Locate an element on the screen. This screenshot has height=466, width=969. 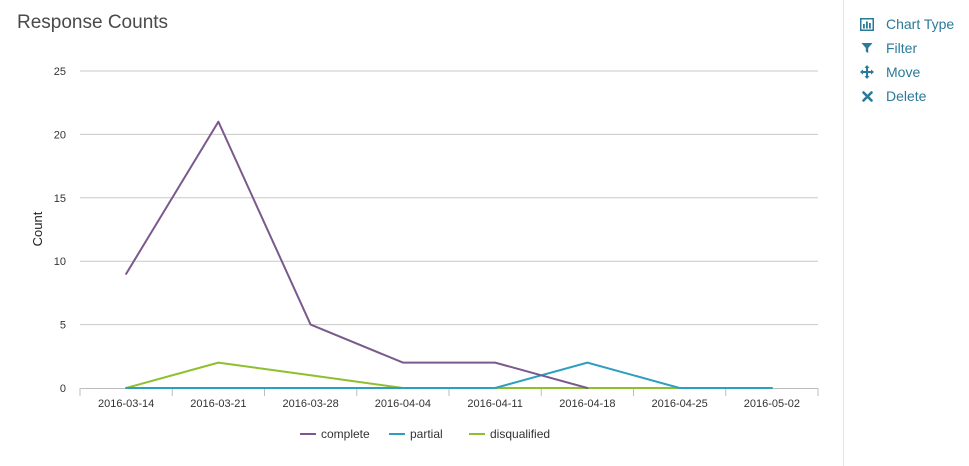
y-tick-label: 15 is located at coordinates (60, 199).